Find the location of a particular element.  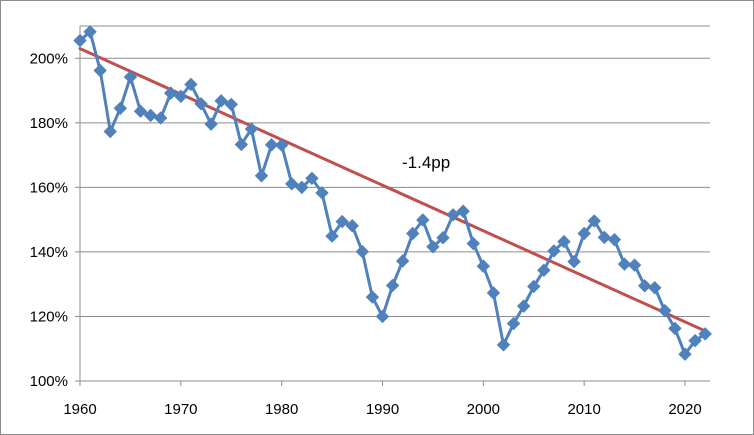

x-tick-label: 1990 is located at coordinates (382, 409).